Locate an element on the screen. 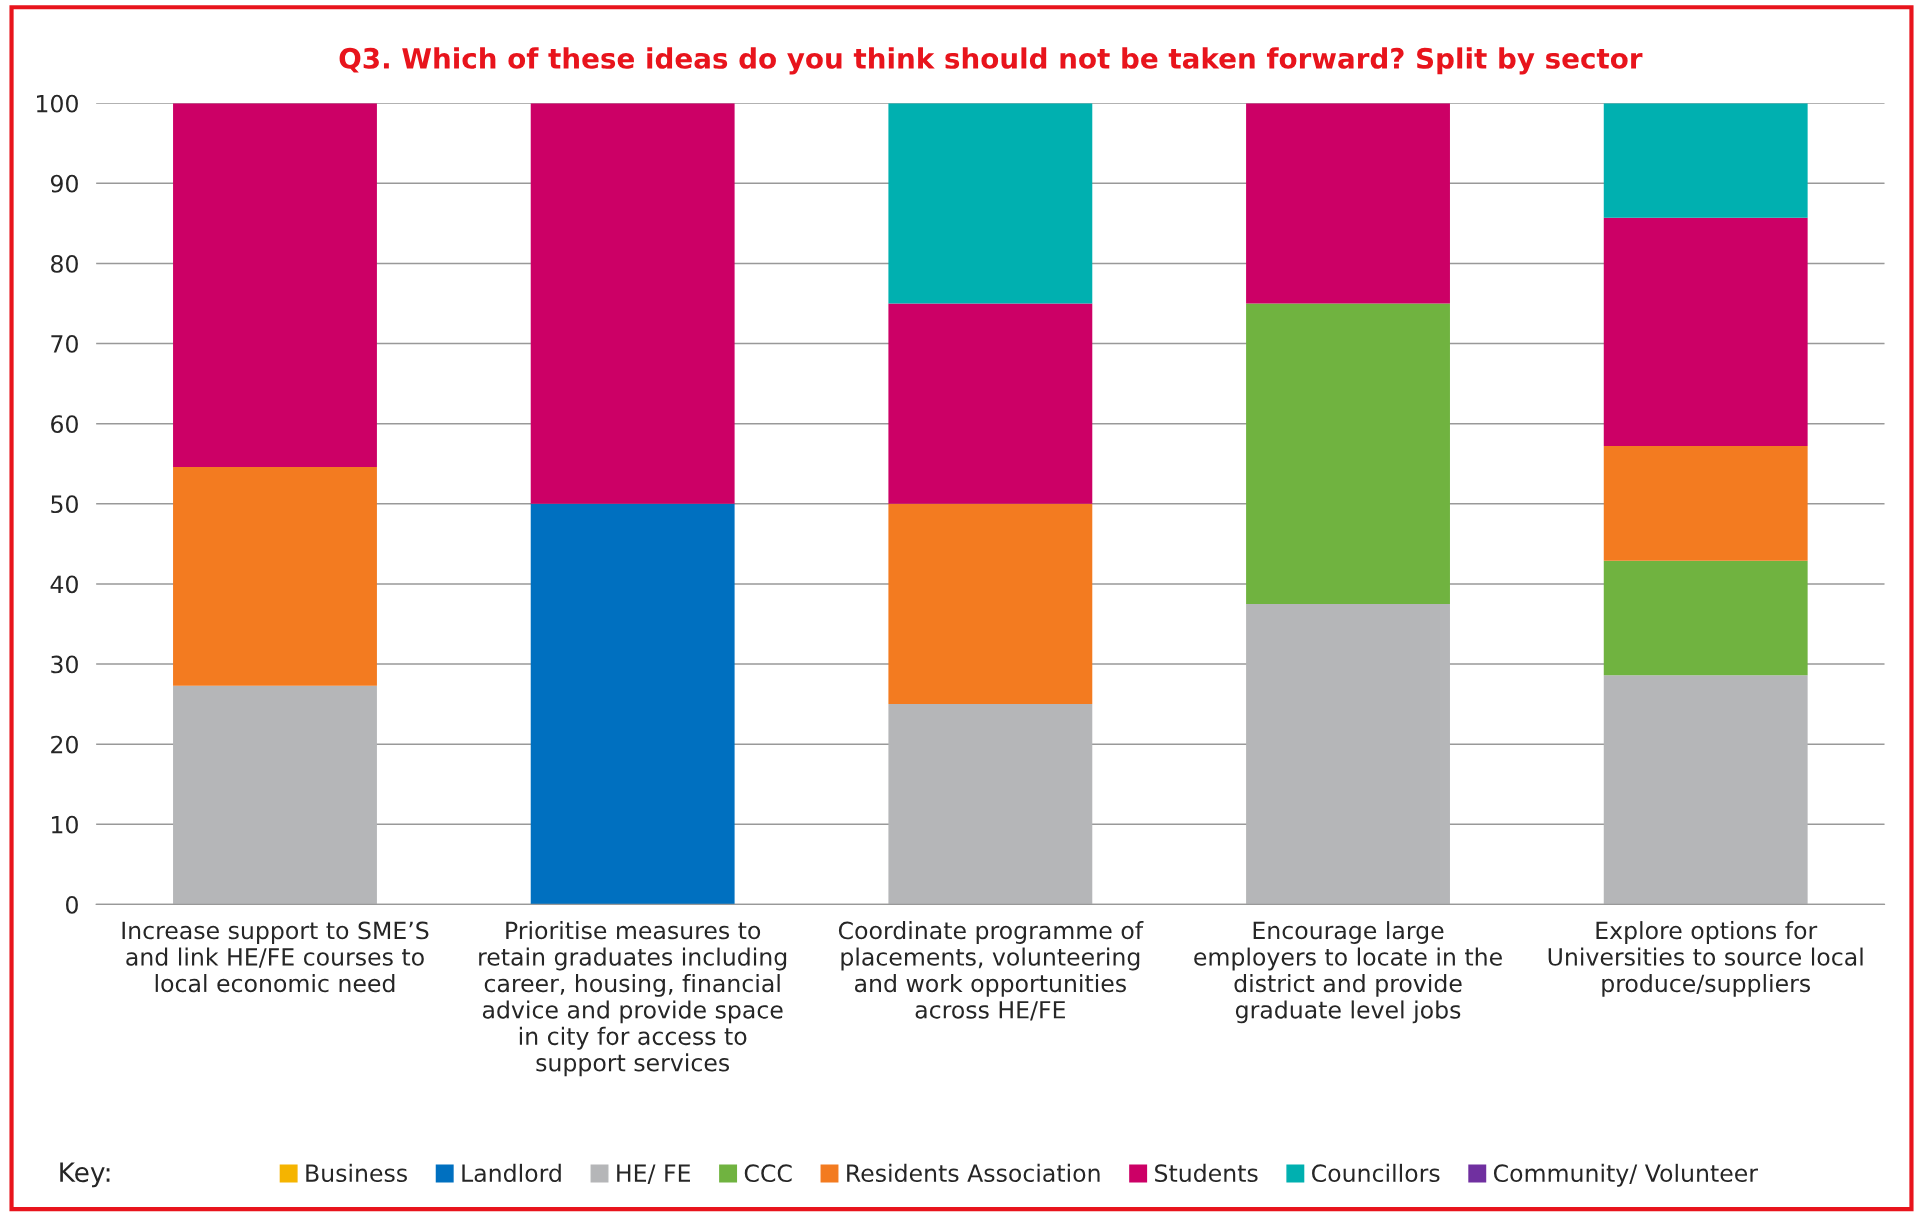 This screenshot has height=1214, width=1923. y-tick-label: 100 is located at coordinates (57, 103).